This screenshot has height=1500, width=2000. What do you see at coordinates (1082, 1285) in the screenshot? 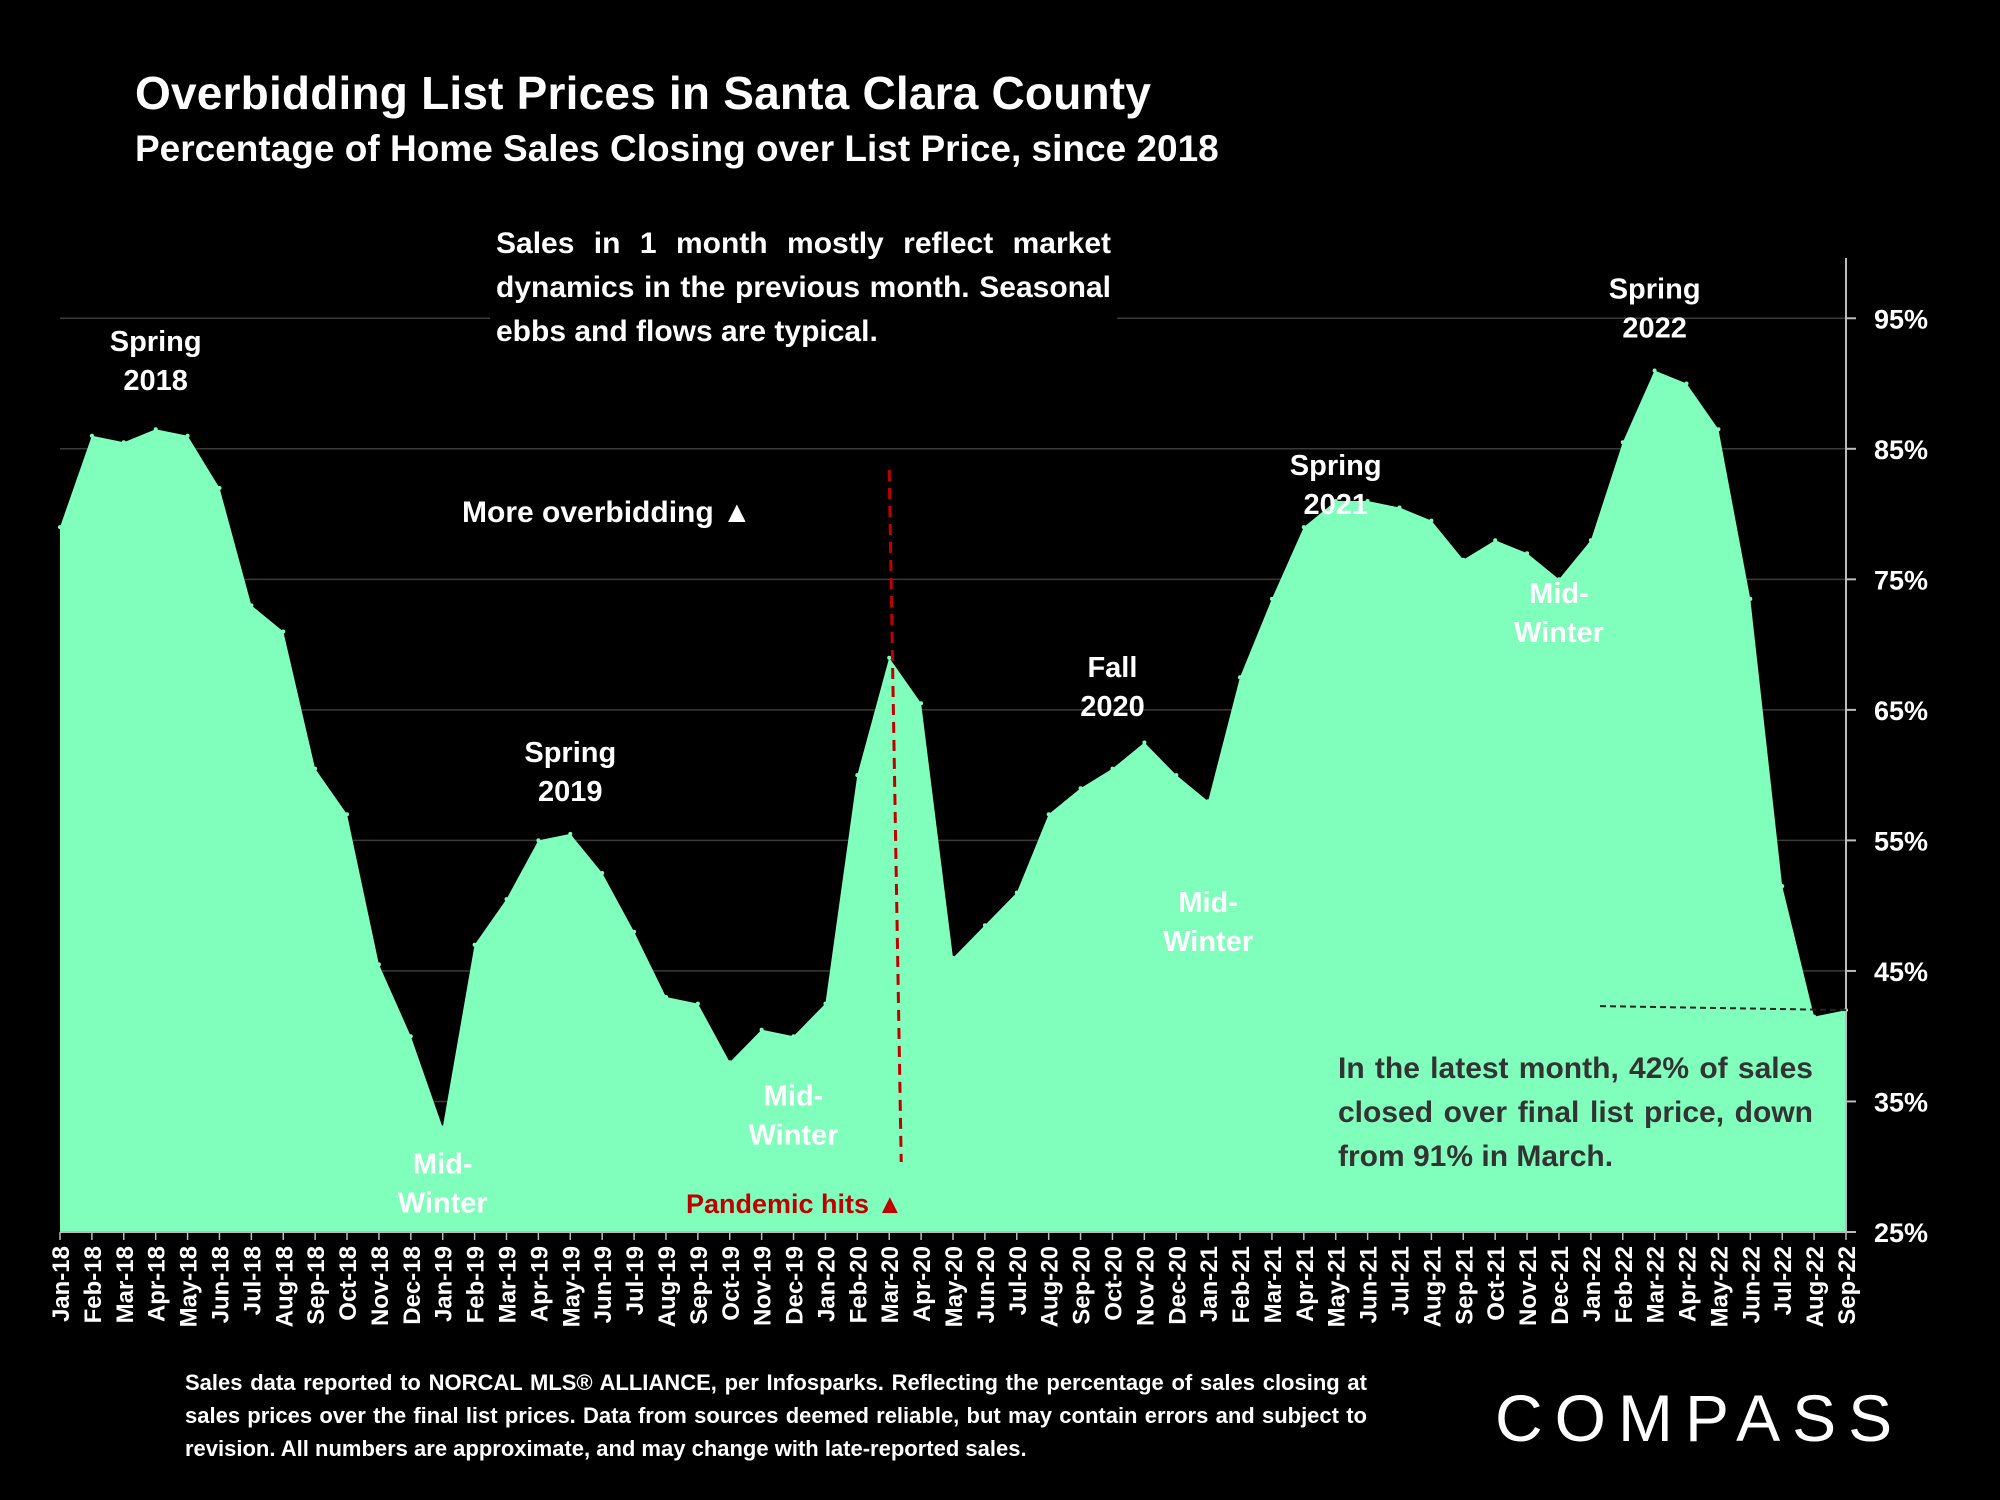
I see `x-tick-label: Sep-20` at bounding box center [1082, 1285].